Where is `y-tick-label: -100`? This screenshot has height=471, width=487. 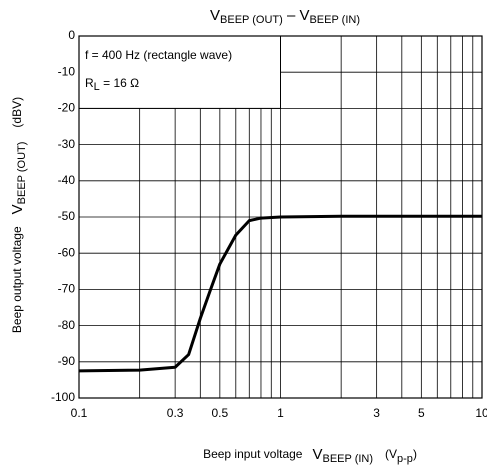
y-tick-label: -100 is located at coordinates (63, 397).